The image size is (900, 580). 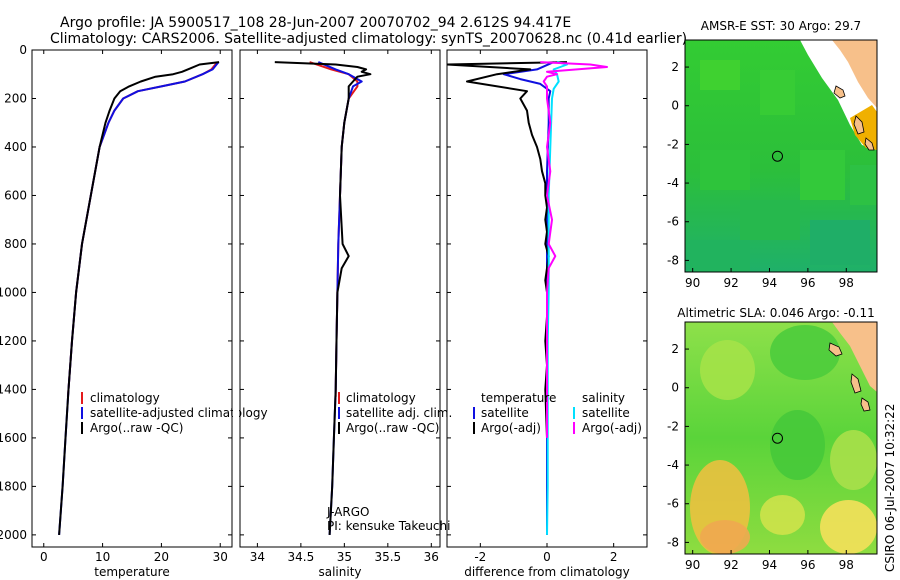 What do you see at coordinates (614, 557) in the screenshot?
I see `x-tick-label: 2` at bounding box center [614, 557].